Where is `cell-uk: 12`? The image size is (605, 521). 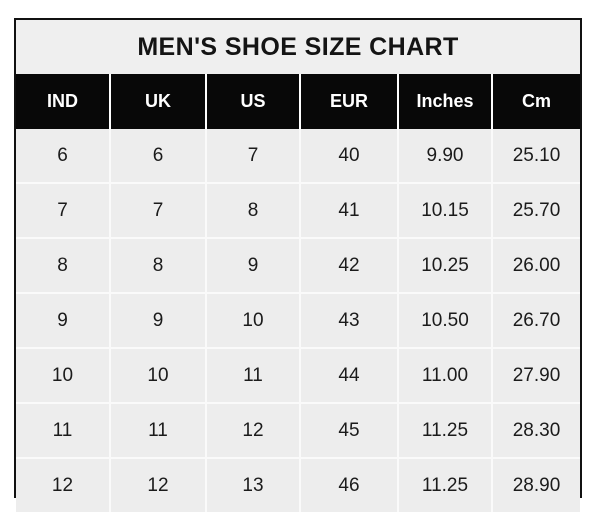 cell-uk: 12 is located at coordinates (158, 484).